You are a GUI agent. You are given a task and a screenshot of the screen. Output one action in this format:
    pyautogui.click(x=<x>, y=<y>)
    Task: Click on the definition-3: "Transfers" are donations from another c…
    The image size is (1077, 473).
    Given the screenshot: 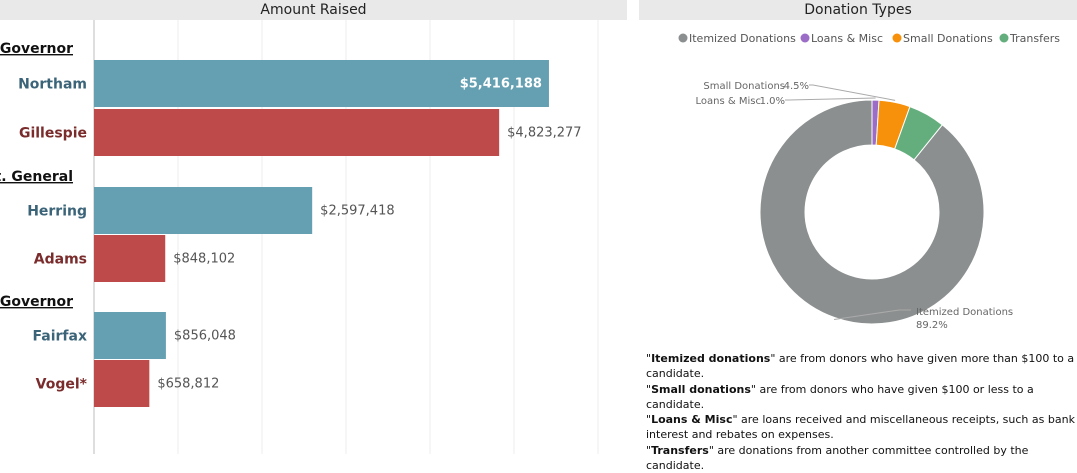 What is the action you would take?
    pyautogui.click(x=837, y=458)
    